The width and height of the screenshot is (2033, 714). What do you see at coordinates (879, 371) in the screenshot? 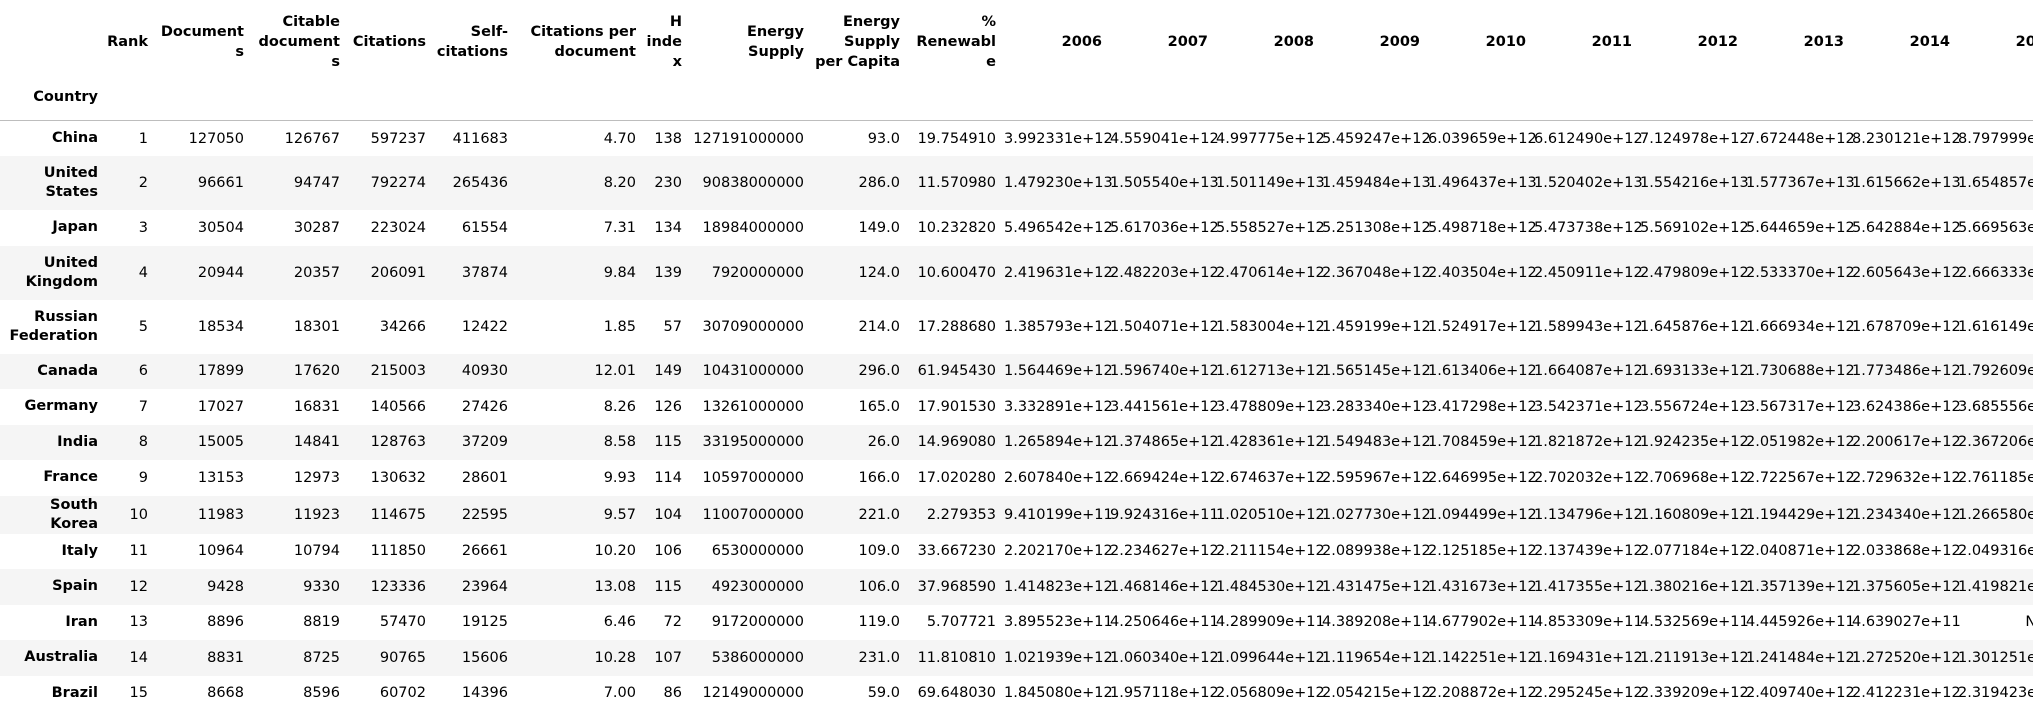
I see `table-cell: 296.0` at bounding box center [879, 371].